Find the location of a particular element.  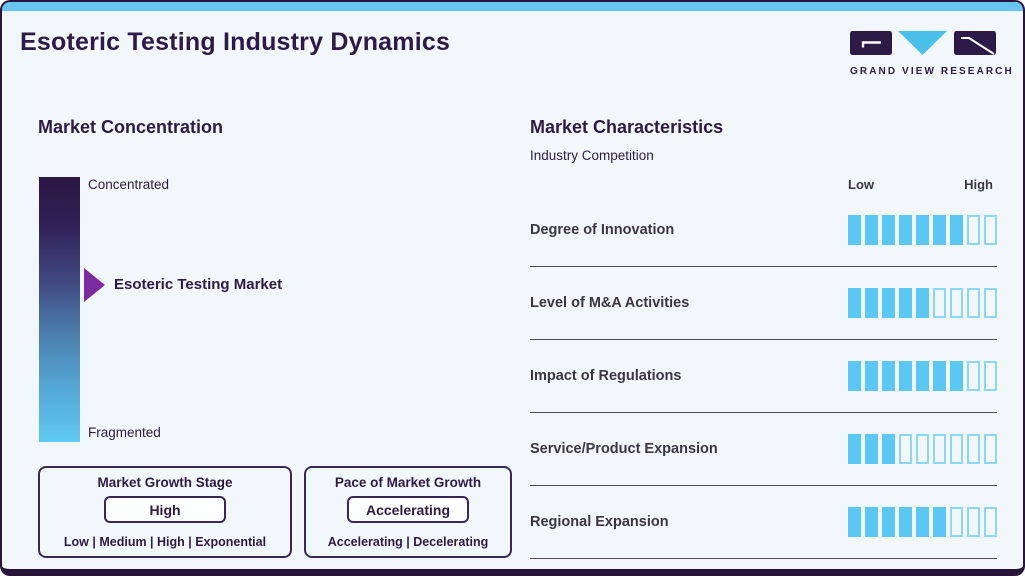

characteristic-row: Impact of Regulations is located at coordinates (763, 376).